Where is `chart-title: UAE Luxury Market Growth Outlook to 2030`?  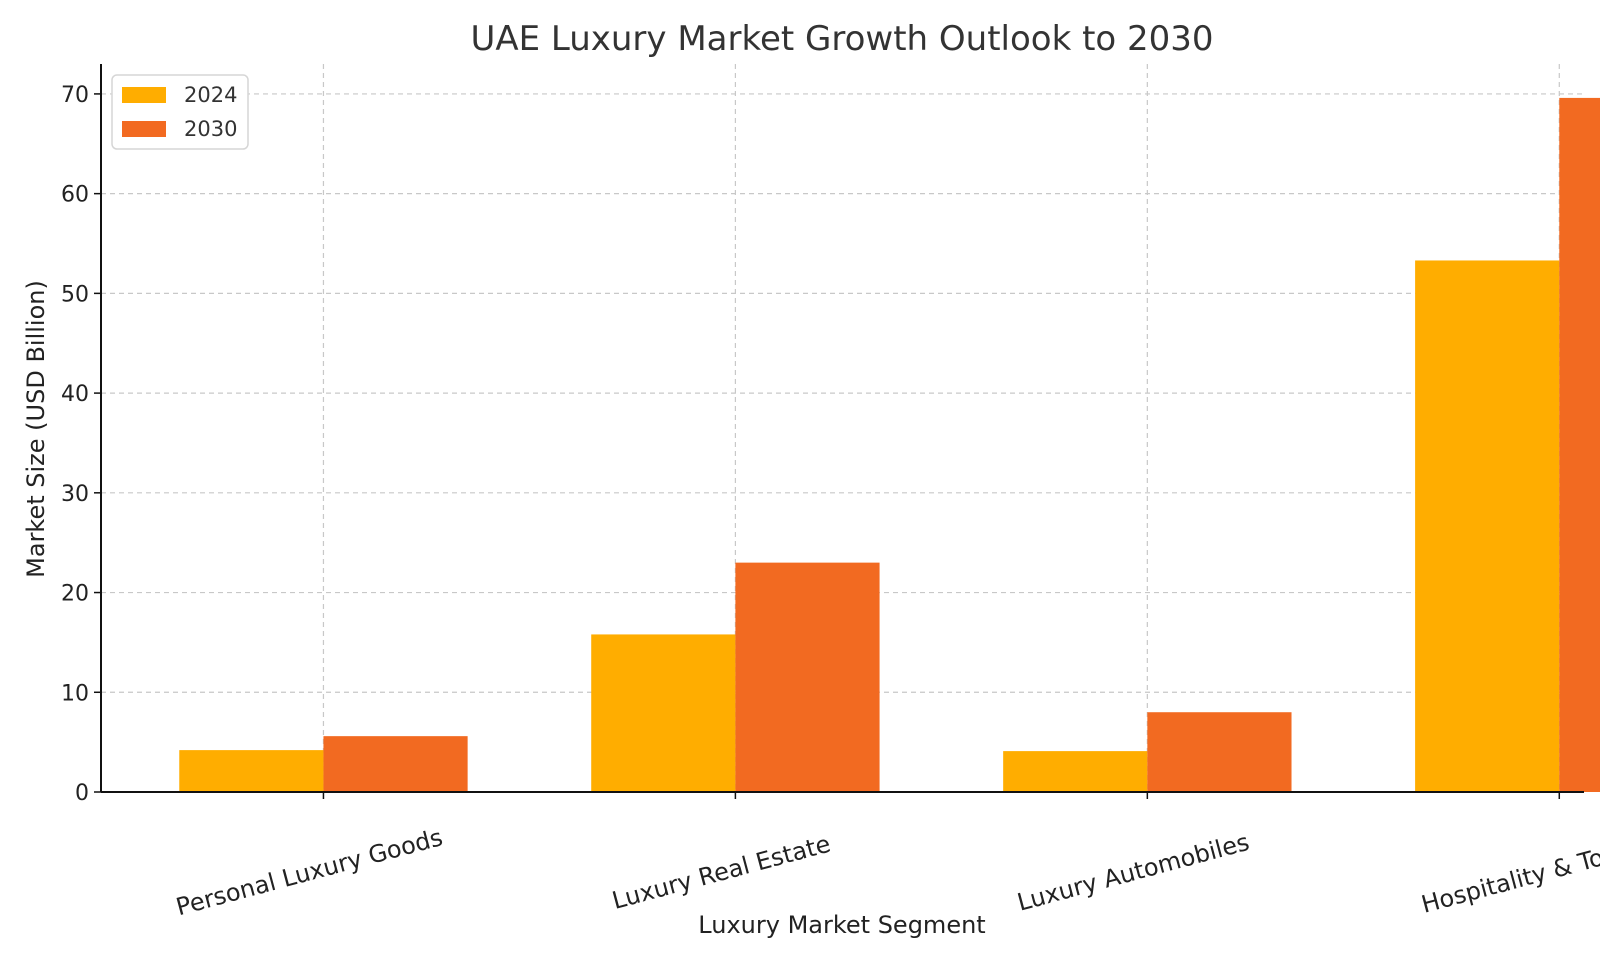 chart-title: UAE Luxury Market Growth Outlook to 2030 is located at coordinates (841, 39).